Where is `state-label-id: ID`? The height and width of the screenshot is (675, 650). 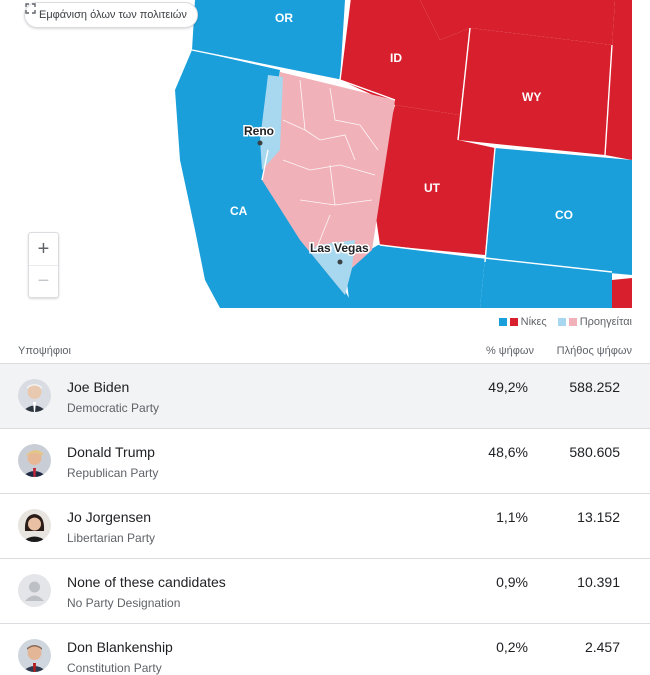
state-label-id: ID is located at coordinates (396, 58).